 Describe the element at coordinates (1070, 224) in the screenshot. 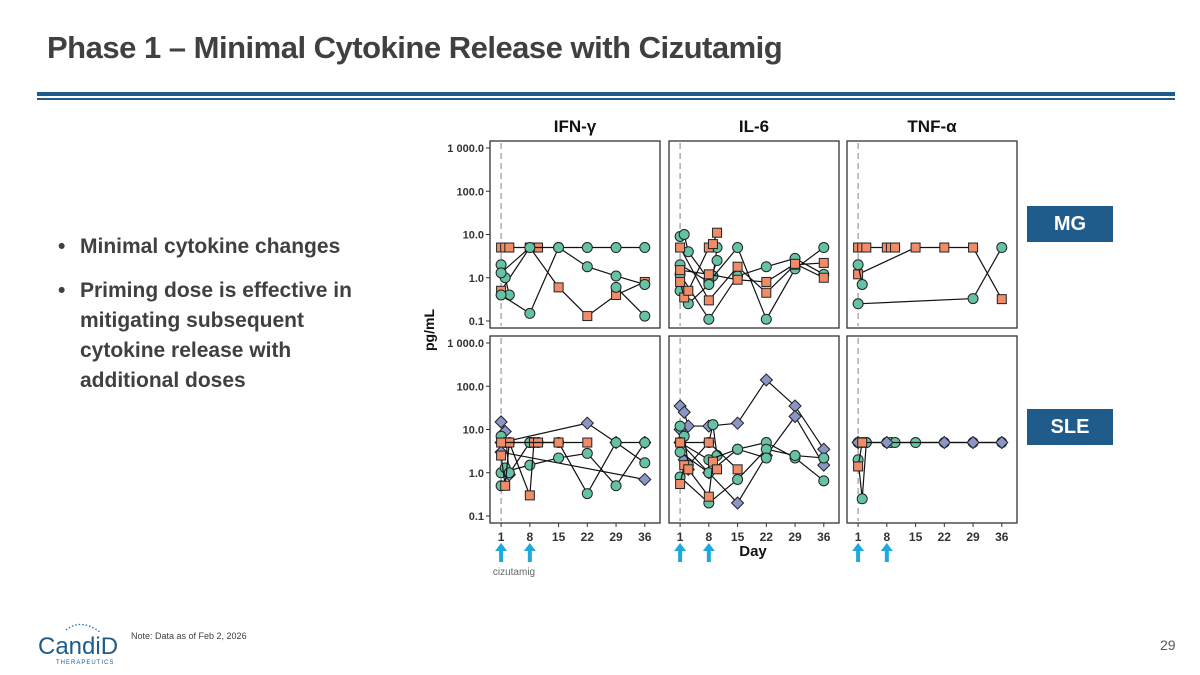

I see `row-tag-mg: MG` at that location.